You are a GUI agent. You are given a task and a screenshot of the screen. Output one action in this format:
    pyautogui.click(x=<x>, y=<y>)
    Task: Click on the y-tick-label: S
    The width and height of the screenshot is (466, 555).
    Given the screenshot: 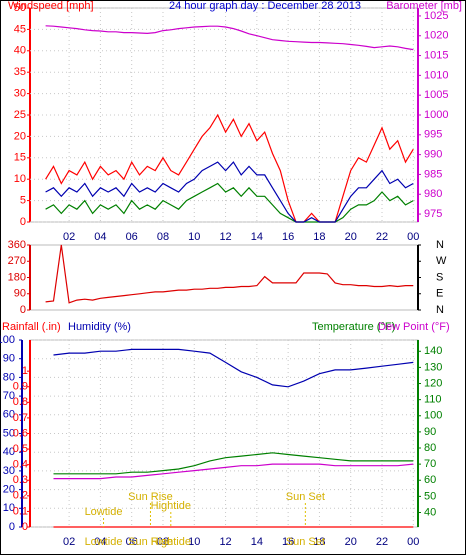 What is the action you would take?
    pyautogui.click(x=439, y=277)
    